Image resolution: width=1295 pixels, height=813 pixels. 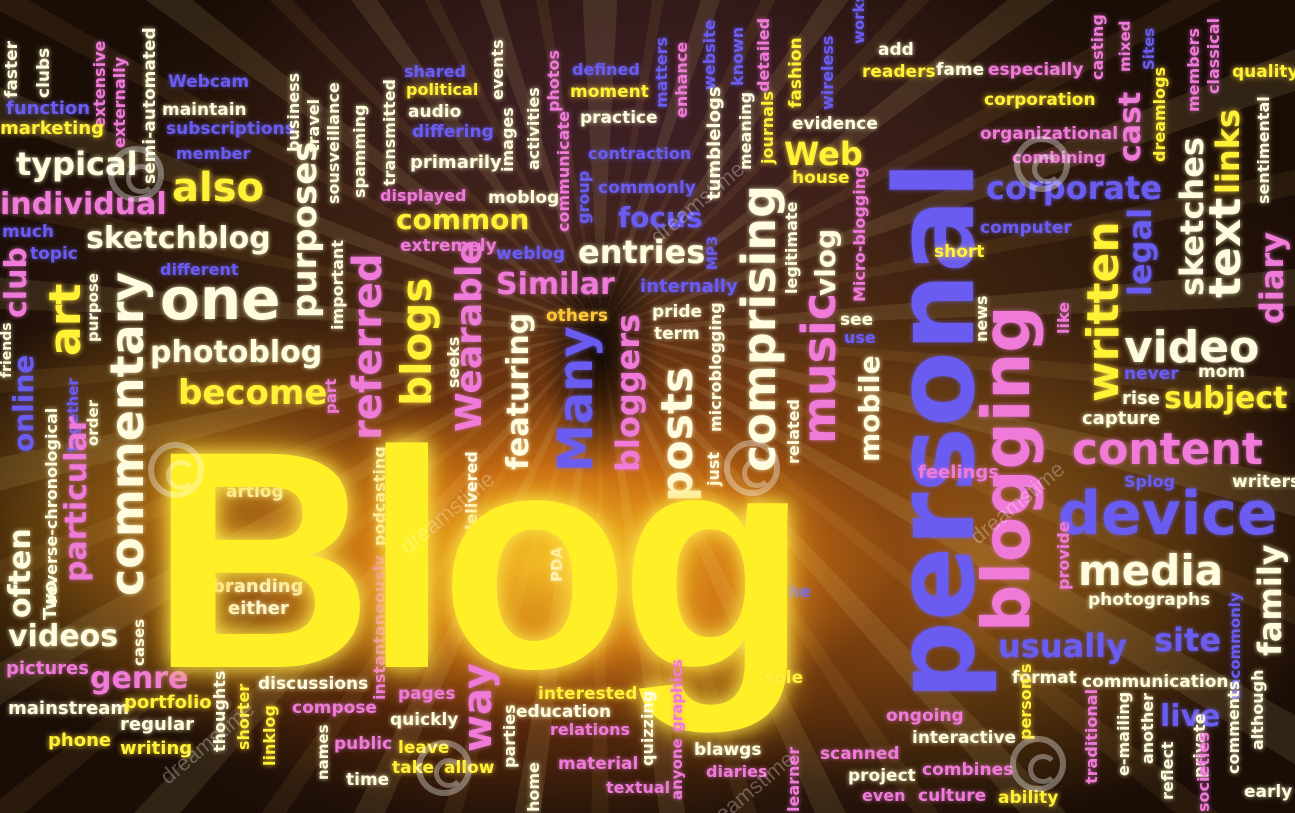 I want to click on word: written, so click(x=1103, y=311).